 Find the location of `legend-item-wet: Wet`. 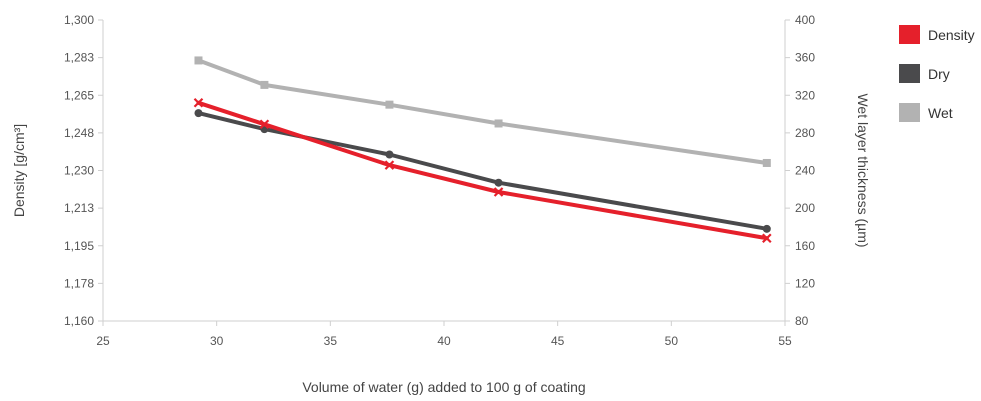

legend-item-wet: Wet is located at coordinates (926, 112).